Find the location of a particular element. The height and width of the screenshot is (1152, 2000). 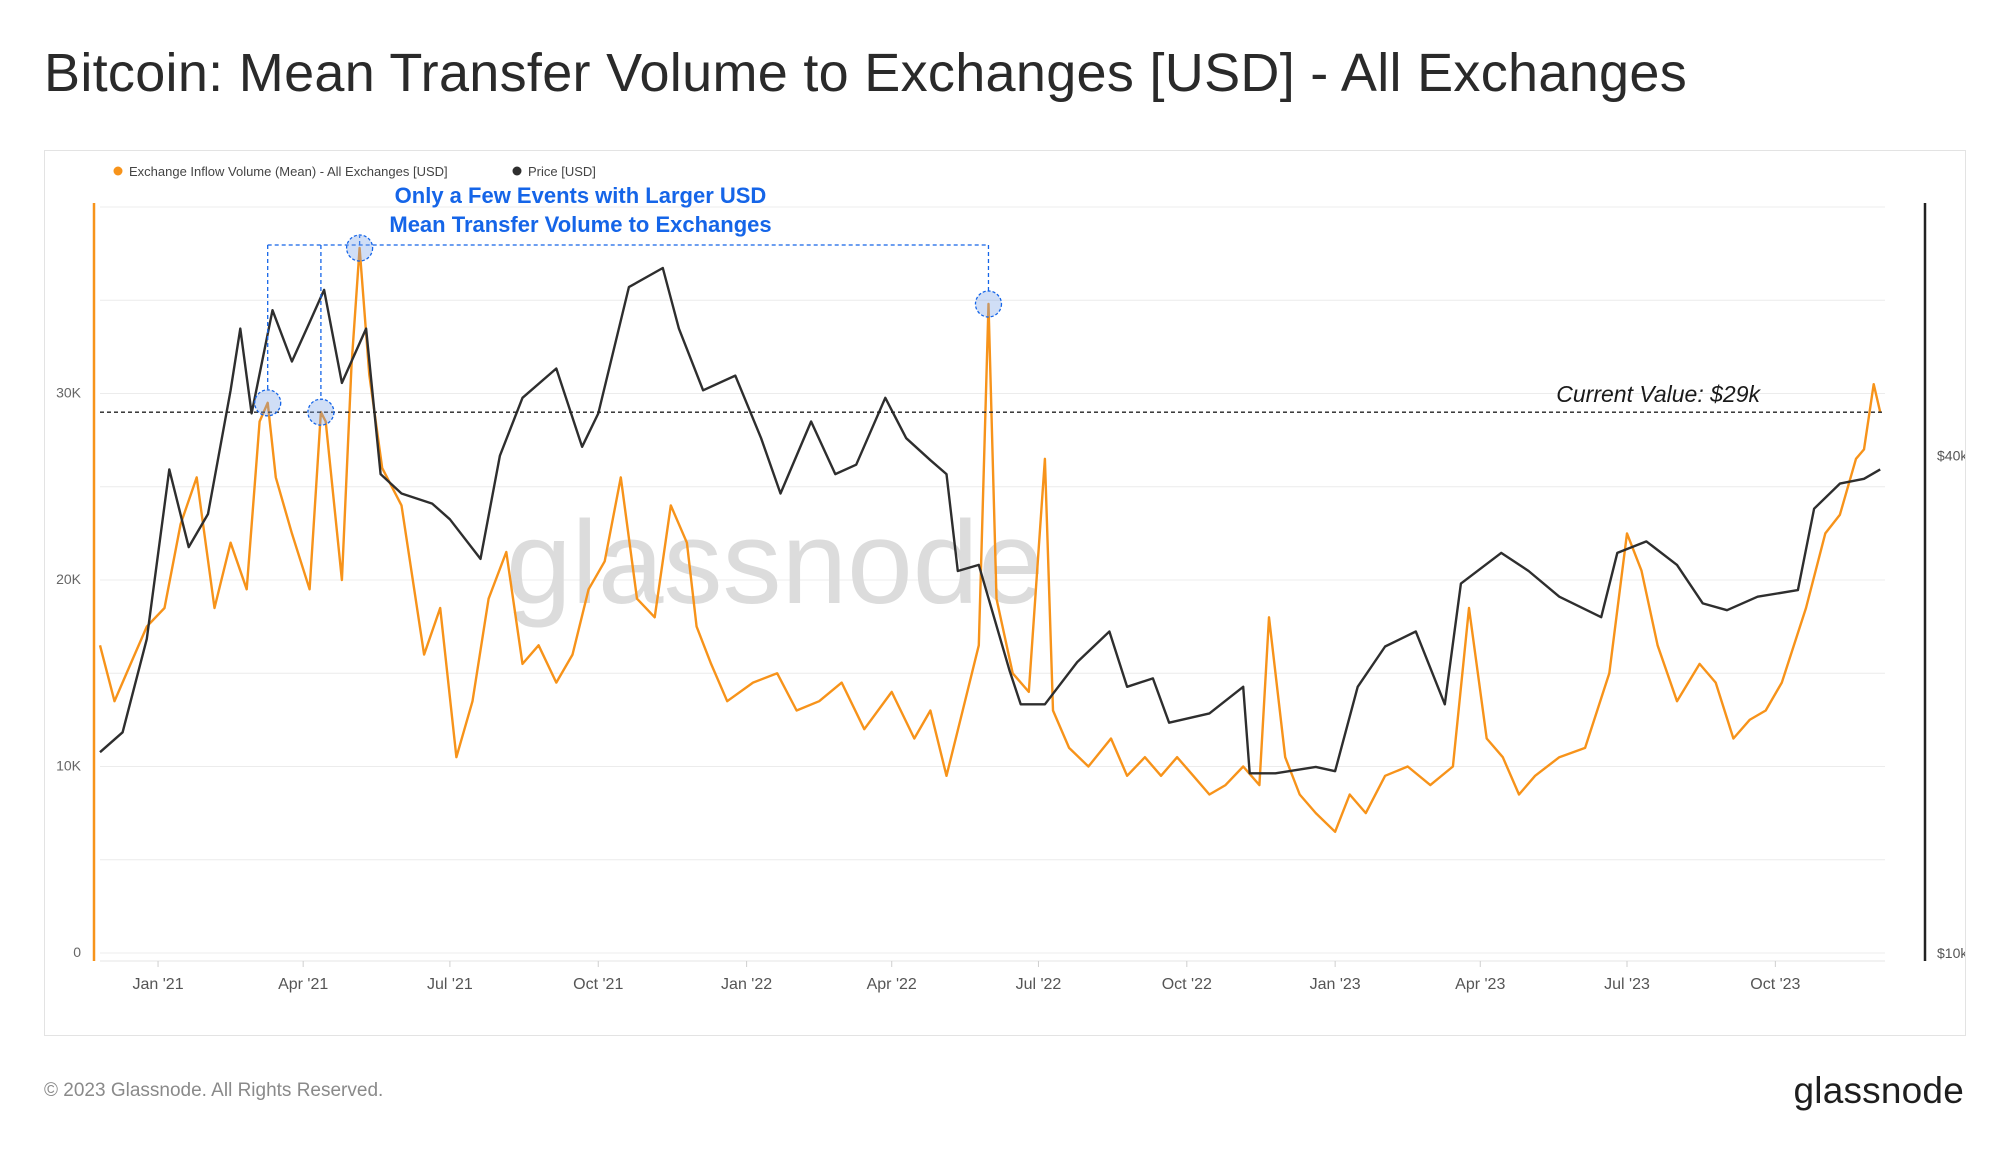

watermark-layer: glassnode is located at coordinates (775, 563).